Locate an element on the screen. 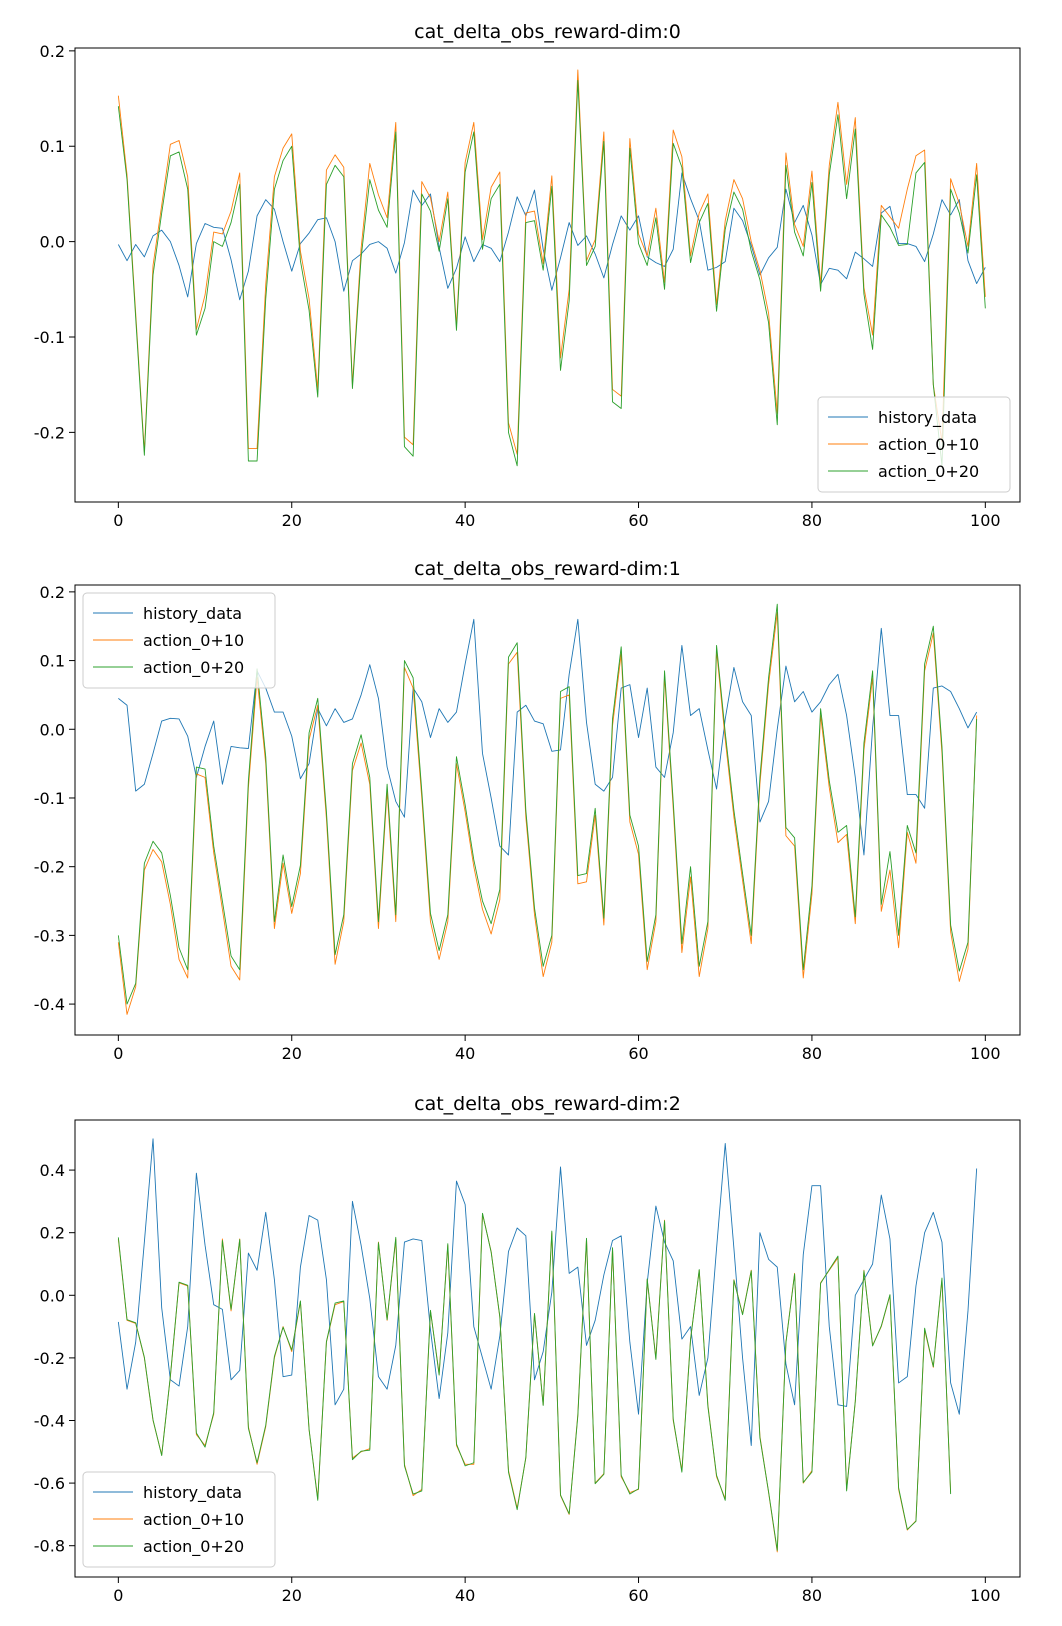 This screenshot has height=1626, width=1062. y-tick-label: -0.6 is located at coordinates (49, 1483).